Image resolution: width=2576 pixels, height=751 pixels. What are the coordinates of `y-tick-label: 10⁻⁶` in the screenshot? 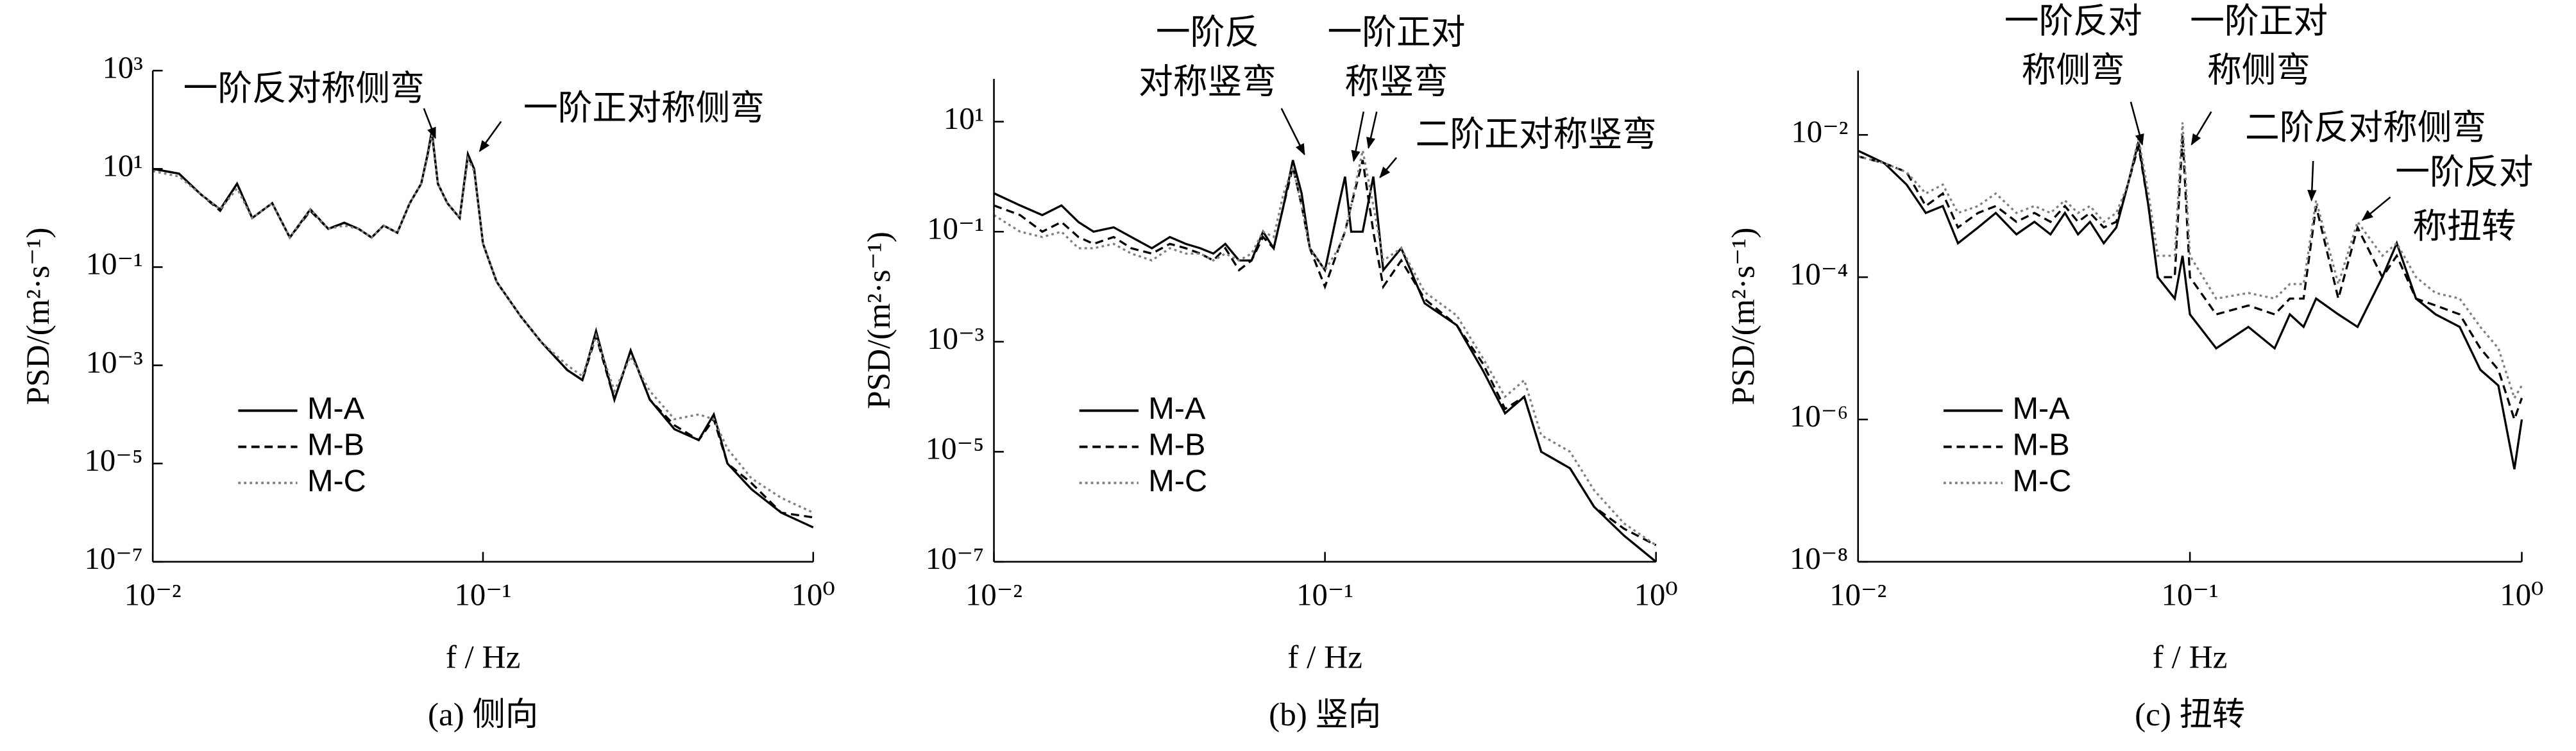 It's located at (1819, 417).